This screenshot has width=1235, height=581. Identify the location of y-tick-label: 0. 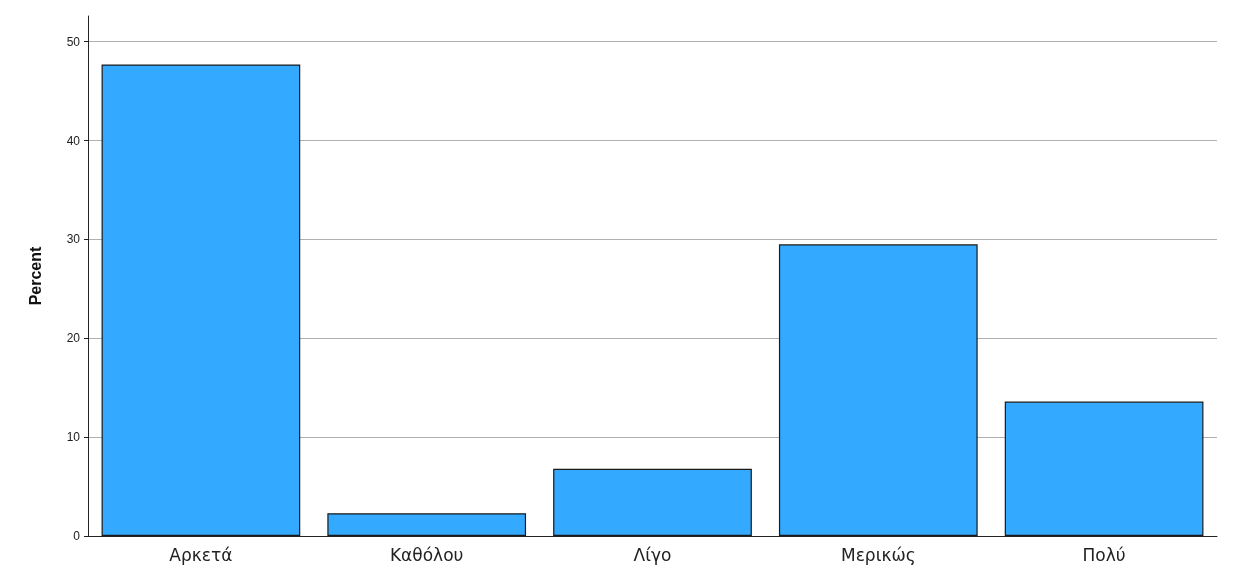
(77, 536).